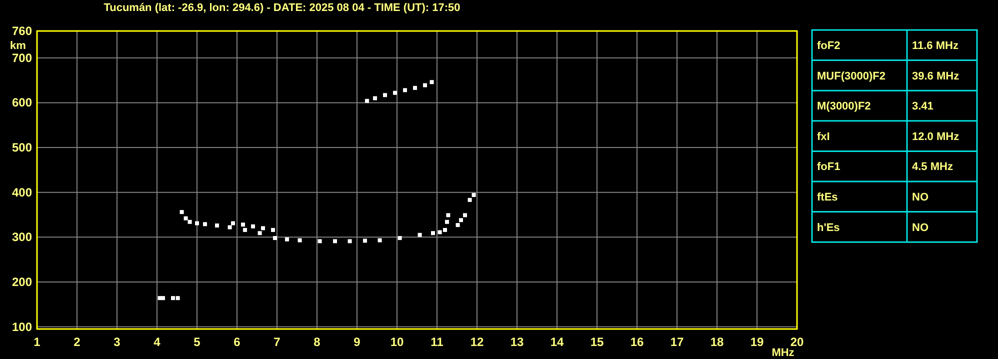  I want to click on x-tick-label: 11, so click(437, 342).